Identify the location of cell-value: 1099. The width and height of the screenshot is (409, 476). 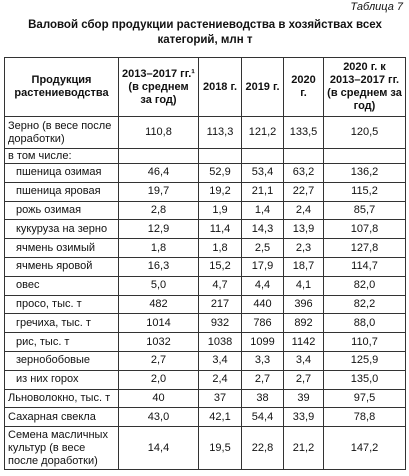
(262, 342).